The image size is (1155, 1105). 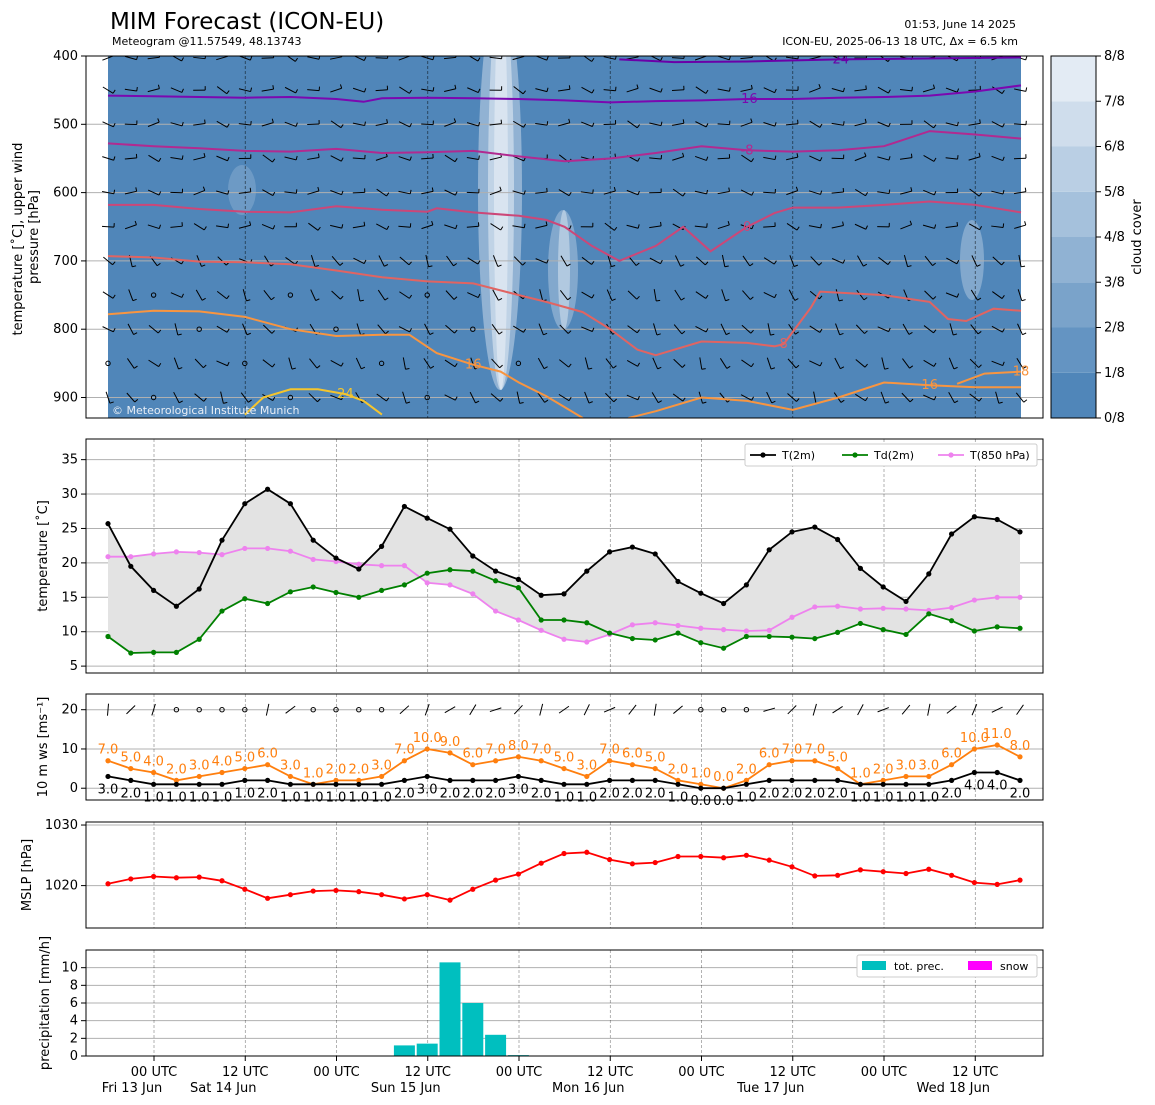 I want to click on wind-speed-point, so click(x=336, y=784).